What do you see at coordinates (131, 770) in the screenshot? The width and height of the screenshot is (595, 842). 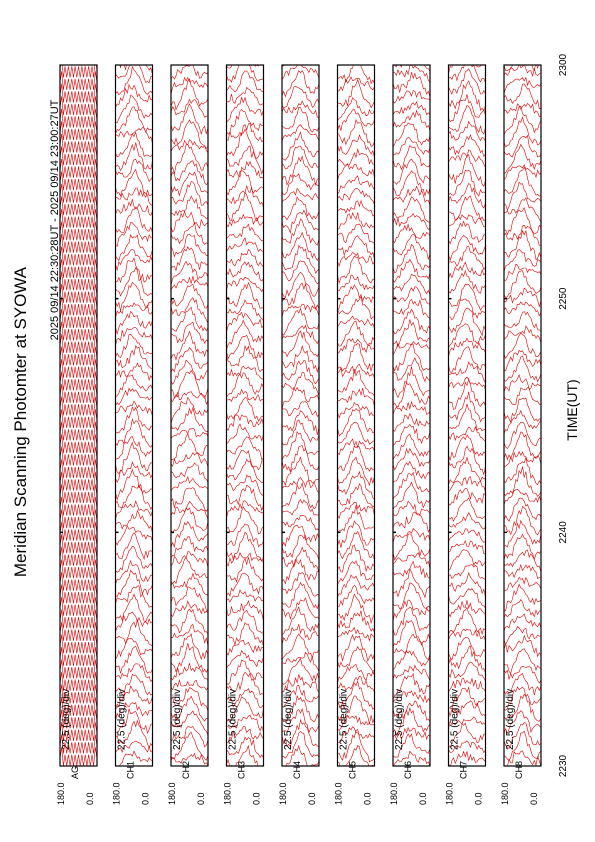 I see `channel-label: CH1` at bounding box center [131, 770].